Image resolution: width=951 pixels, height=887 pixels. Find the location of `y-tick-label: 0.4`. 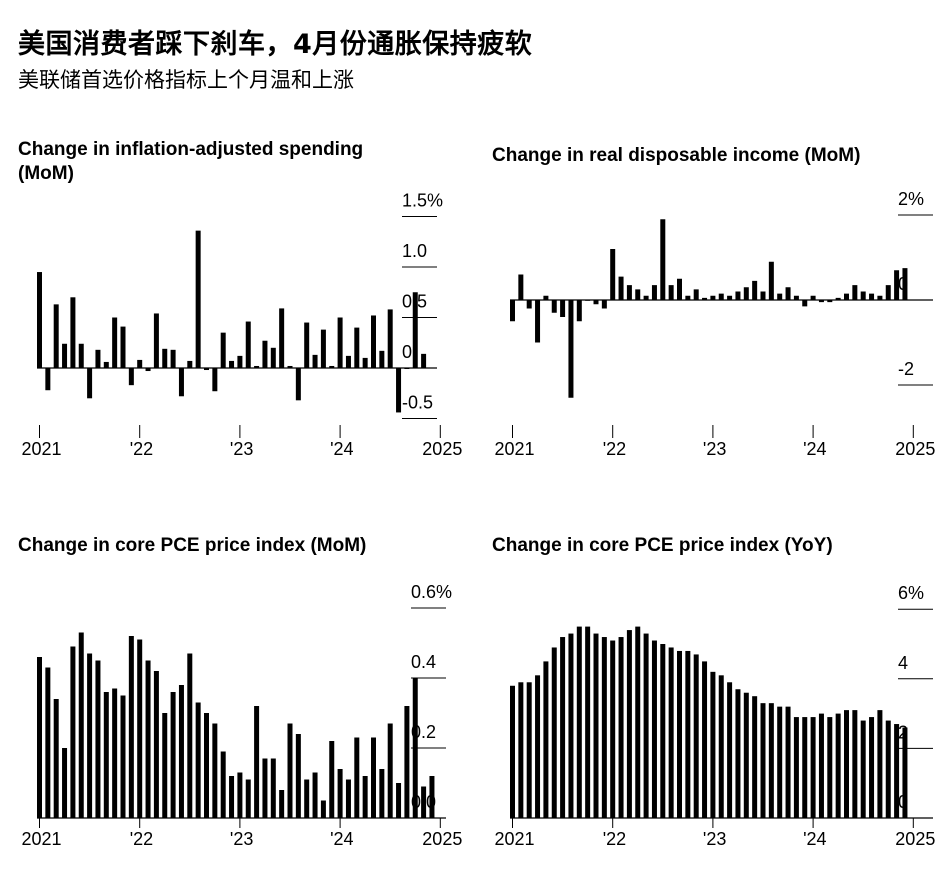

y-tick-label: 0.4 is located at coordinates (423, 662).